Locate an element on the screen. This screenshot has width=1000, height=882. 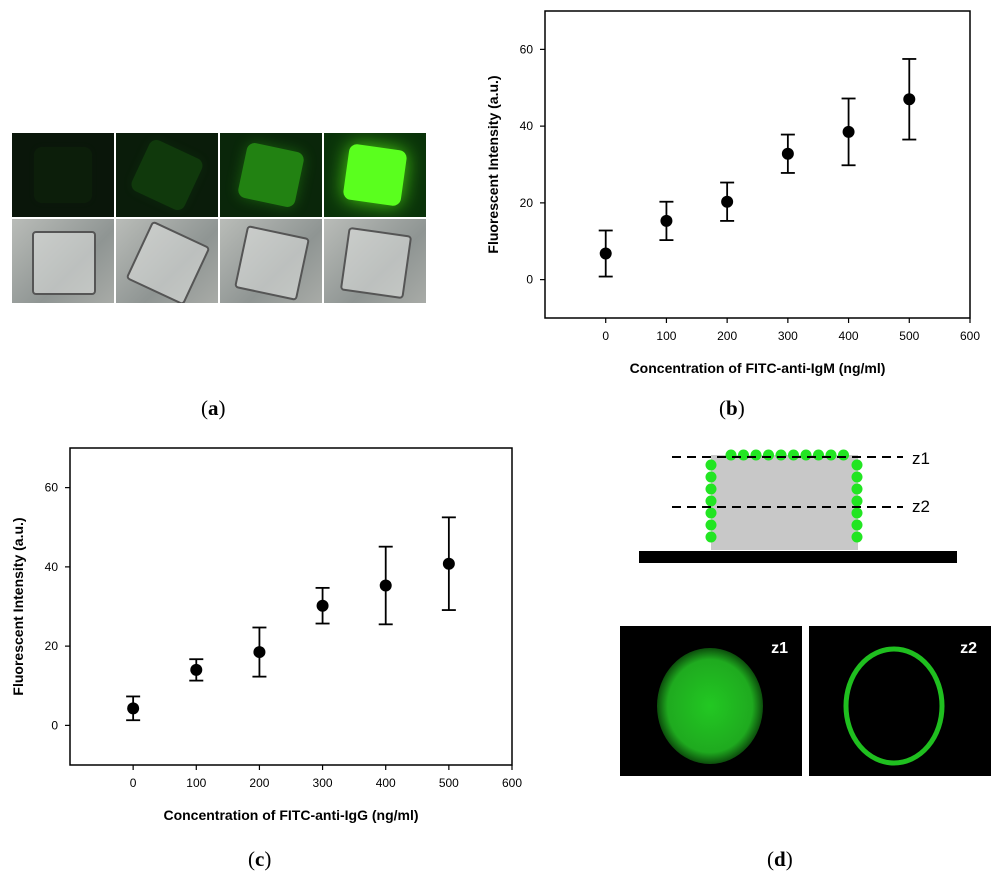
panel-label-c: (c) is located at coordinates (260, 859).